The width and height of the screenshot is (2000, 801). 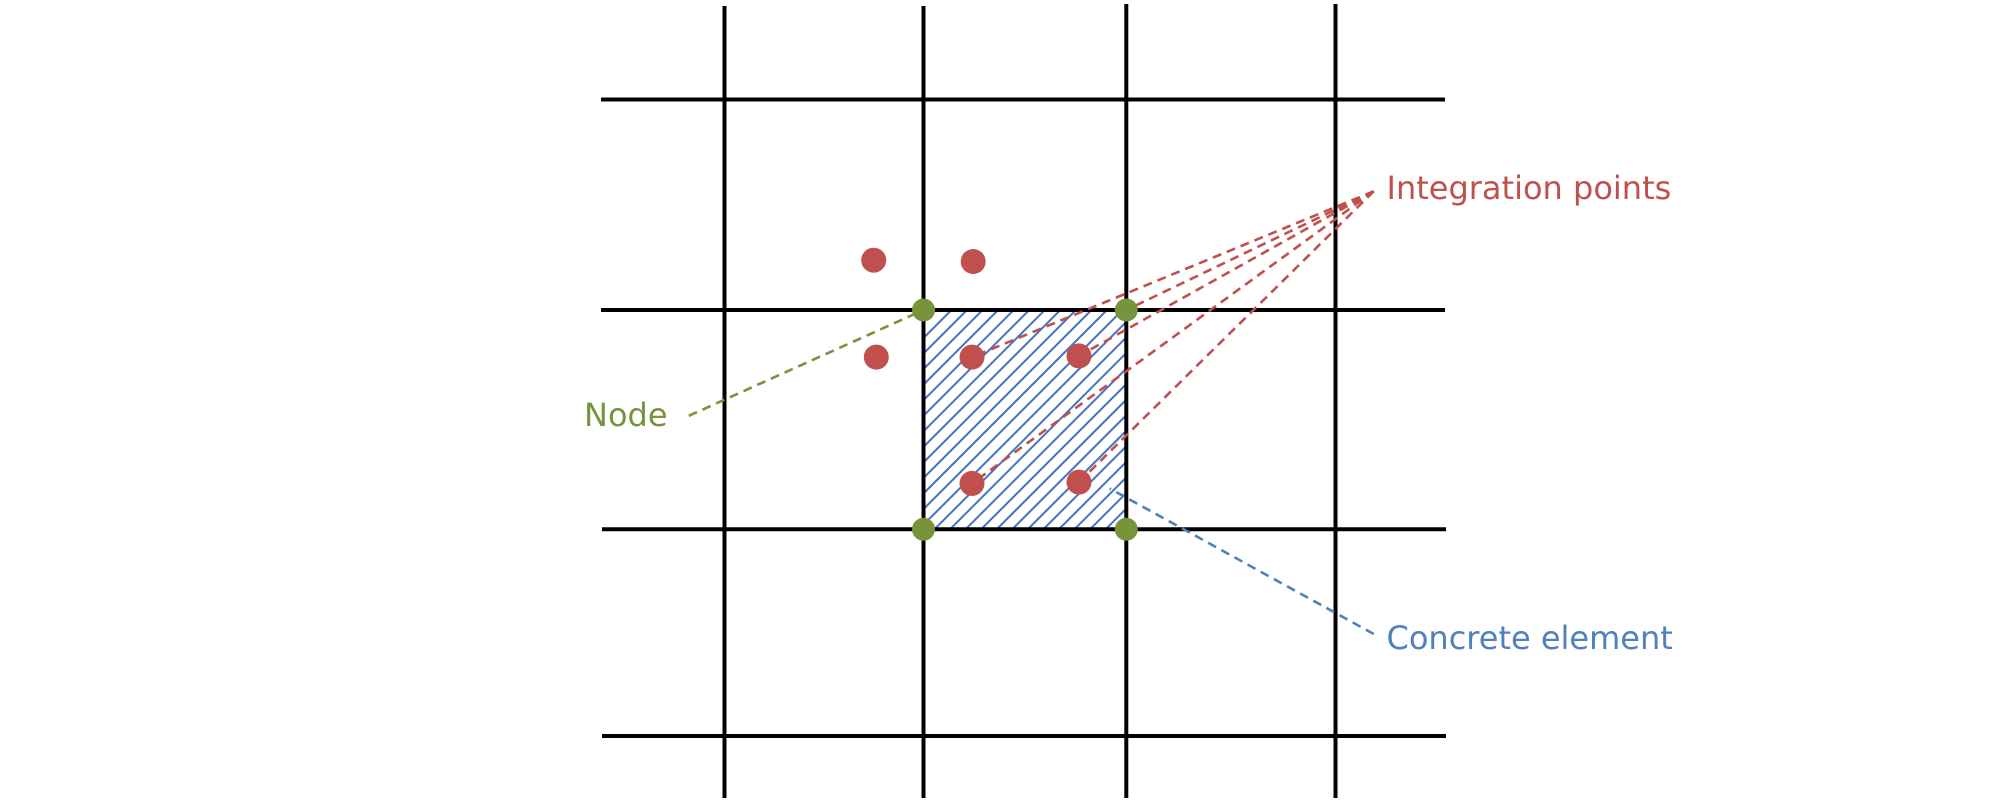 I want to click on node-label: Node, so click(x=626, y=415).